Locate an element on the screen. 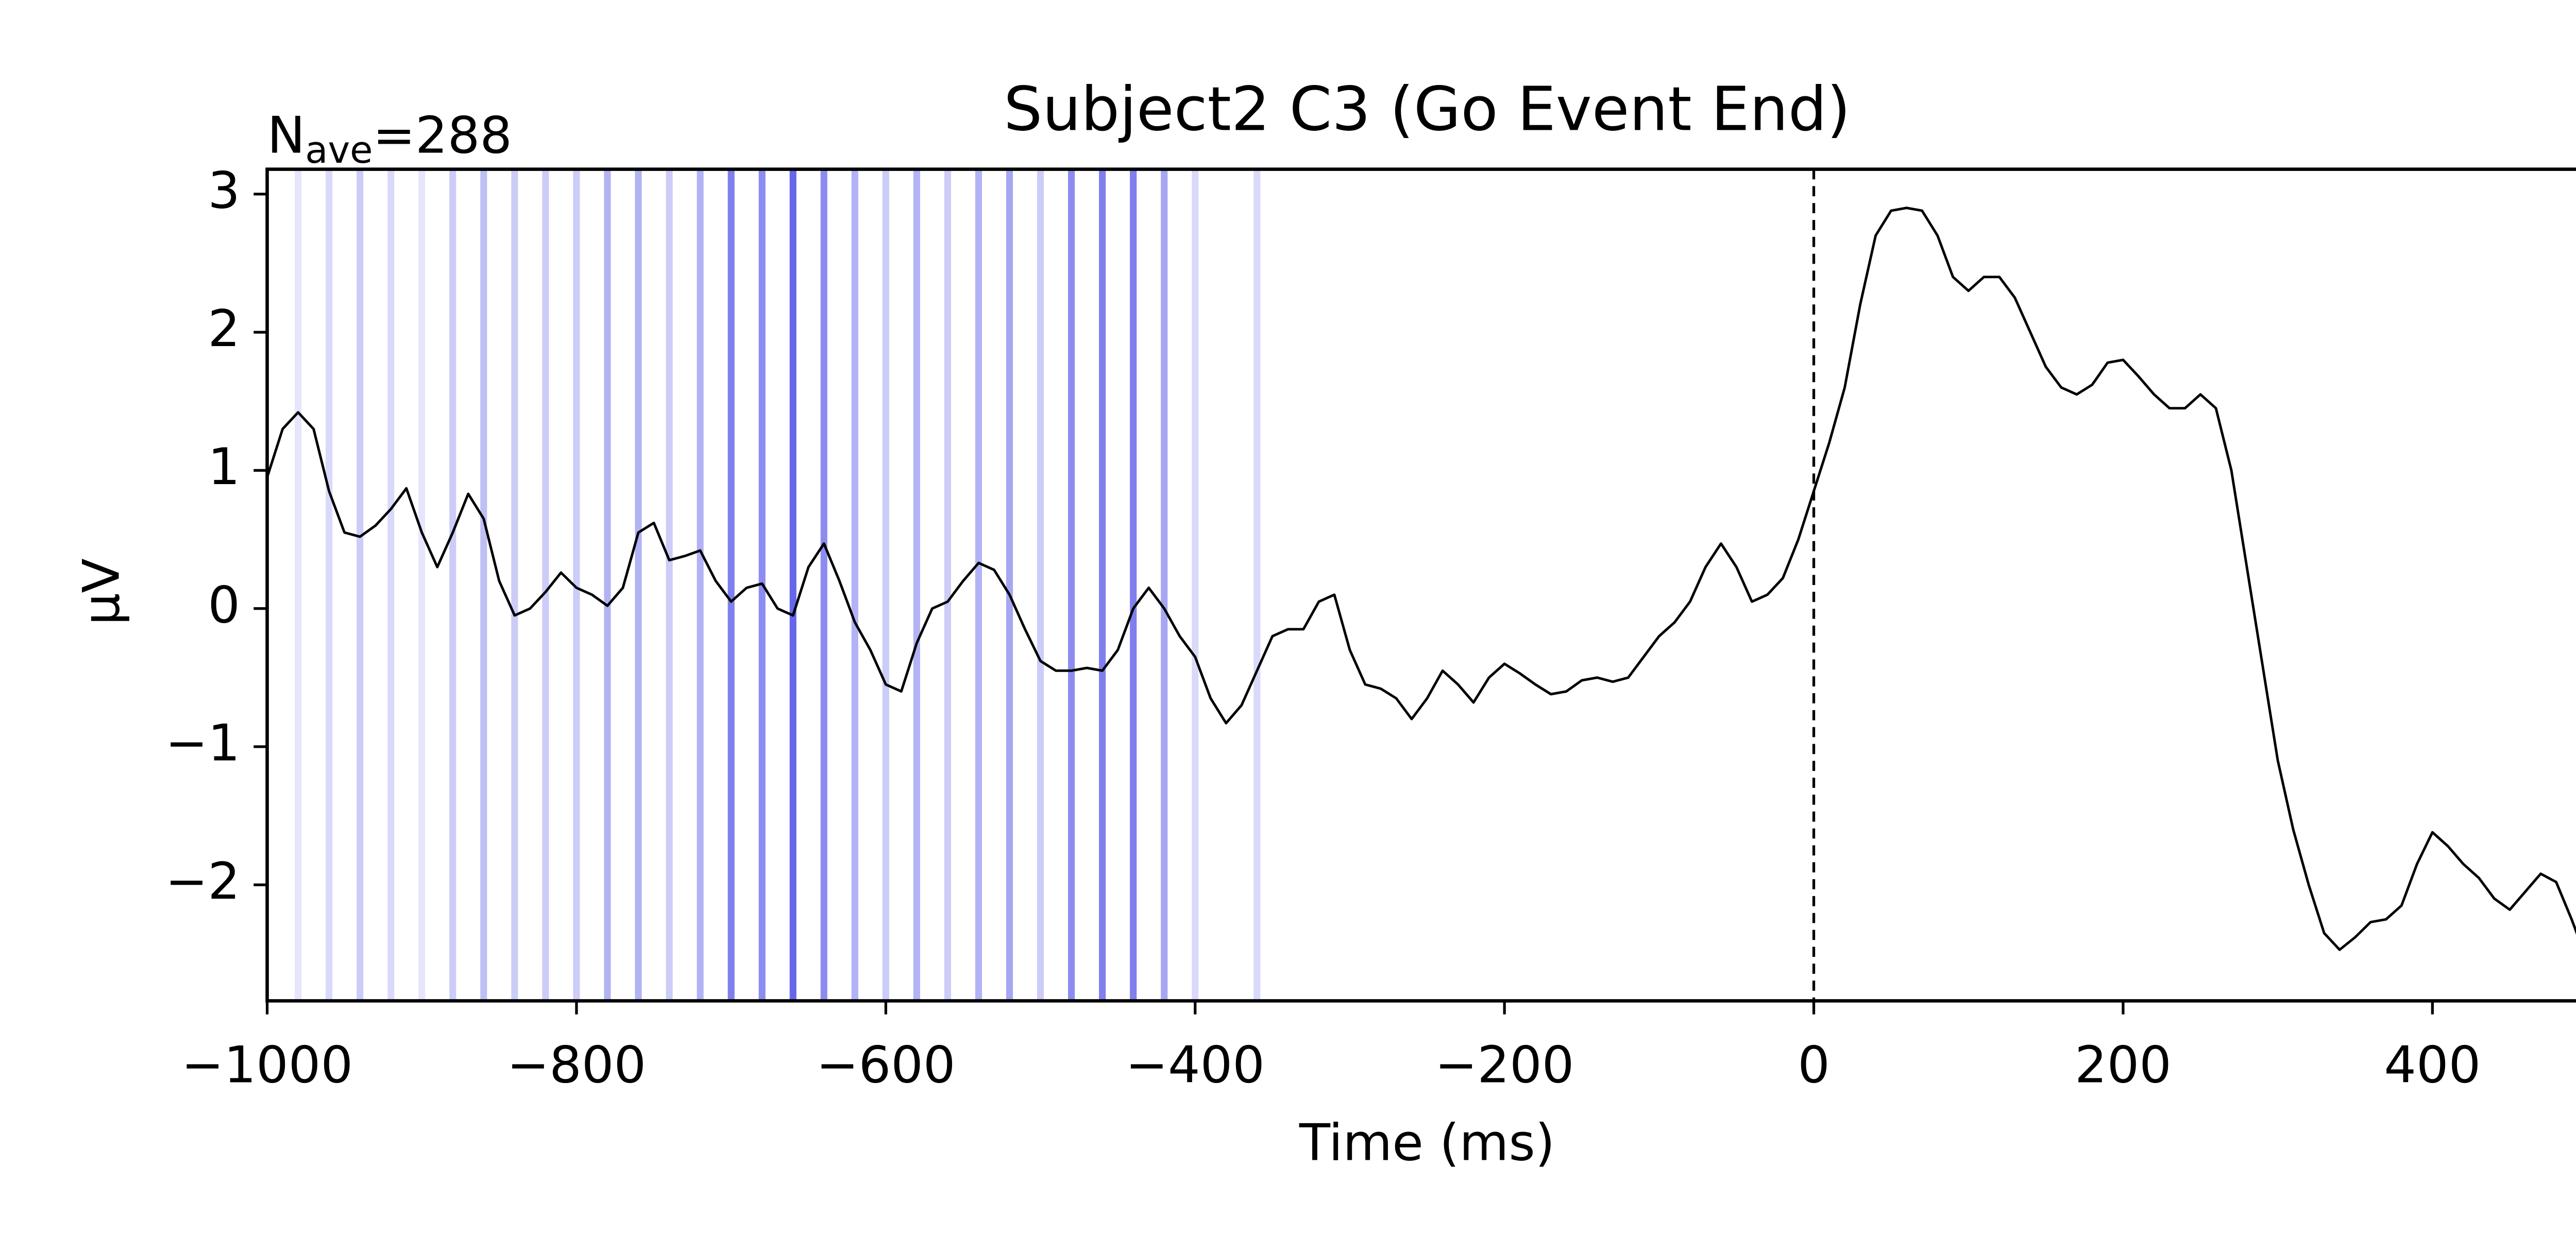  y-tick-label: −1 is located at coordinates (202, 744).